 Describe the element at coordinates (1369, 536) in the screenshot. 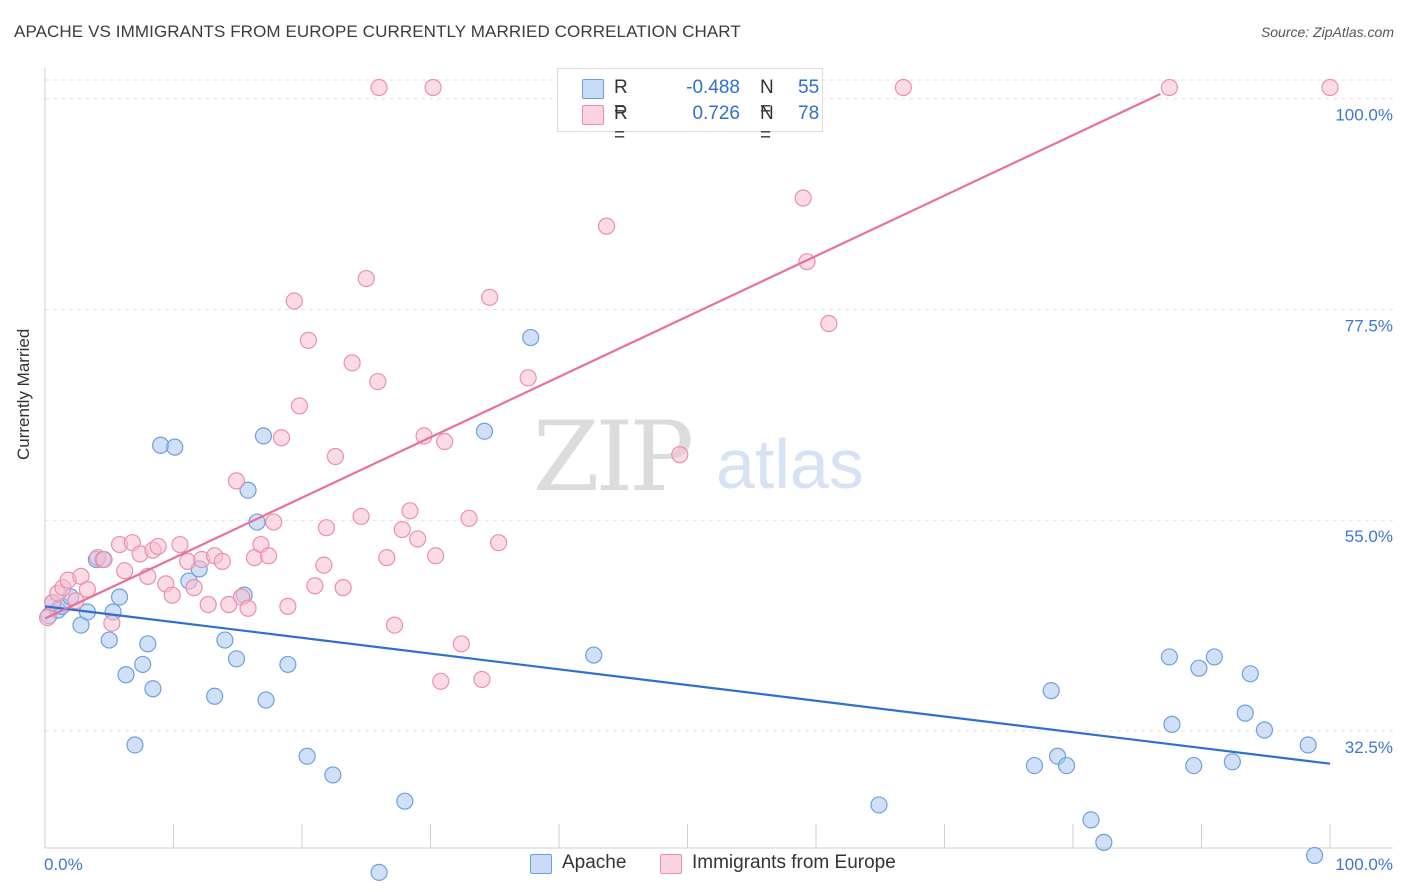

I see `y-tick-label: 55.0%` at that location.